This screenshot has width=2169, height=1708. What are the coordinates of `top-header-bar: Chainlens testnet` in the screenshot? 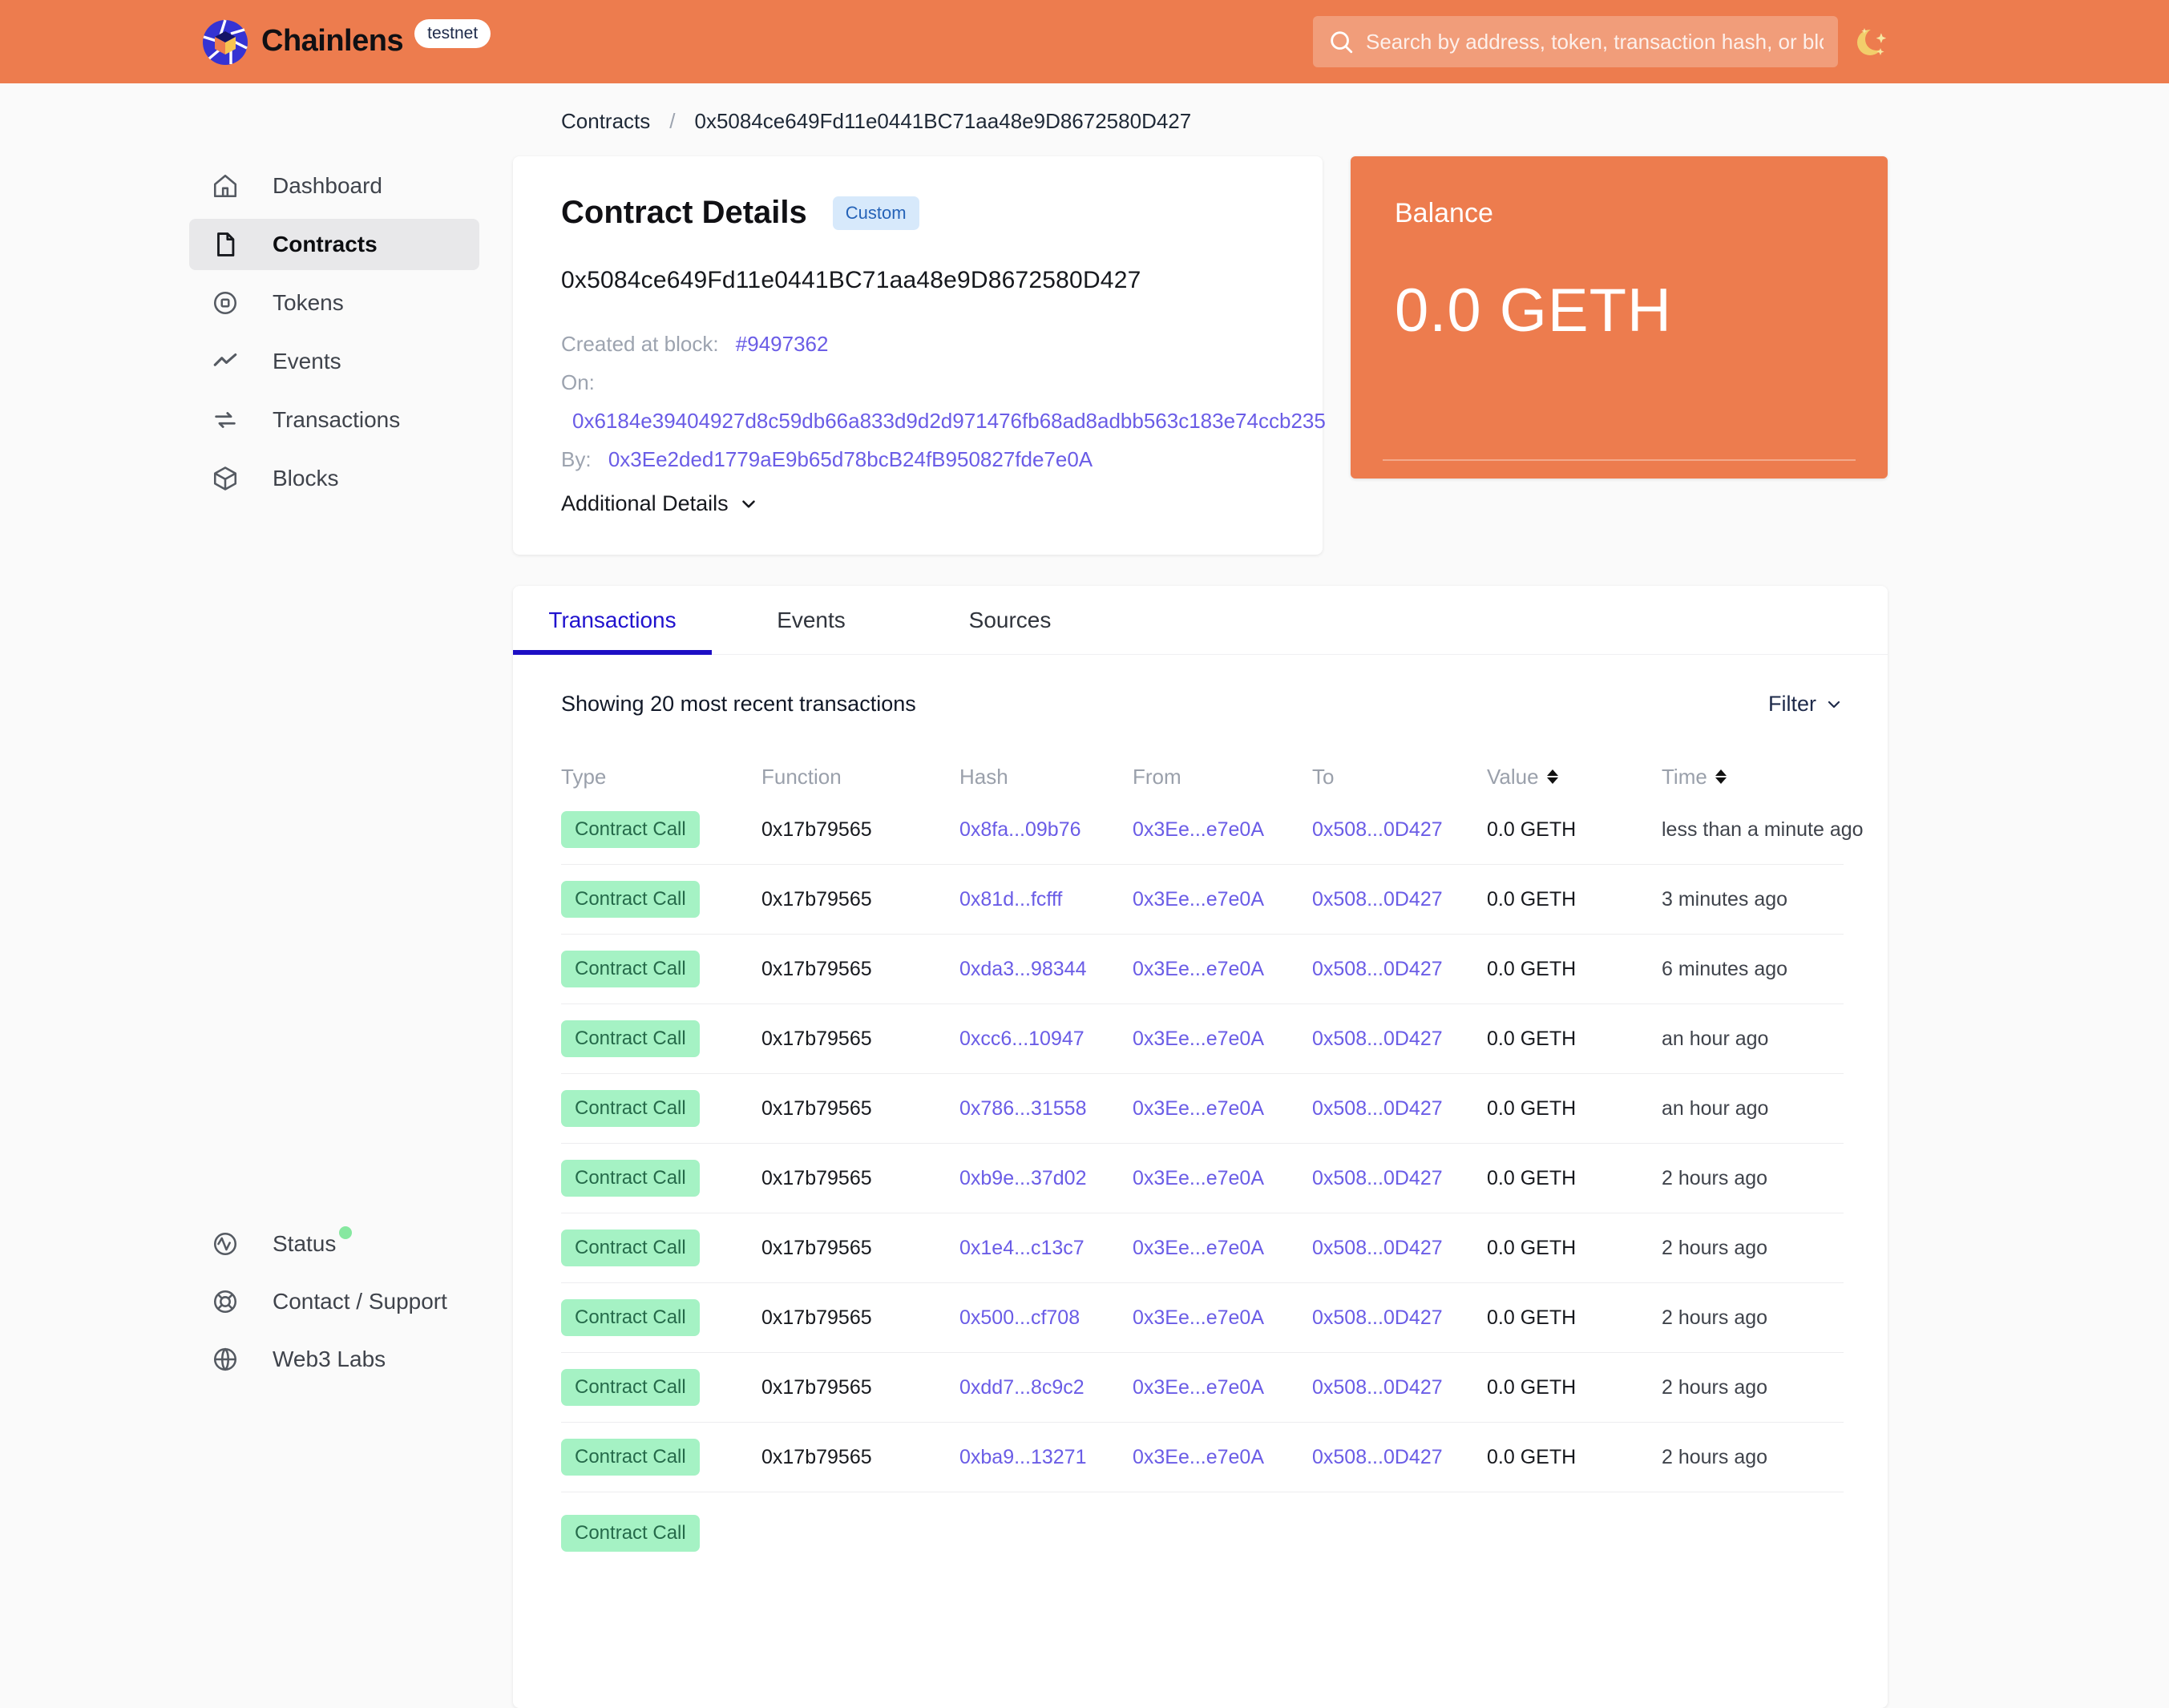 It's located at (1084, 42).